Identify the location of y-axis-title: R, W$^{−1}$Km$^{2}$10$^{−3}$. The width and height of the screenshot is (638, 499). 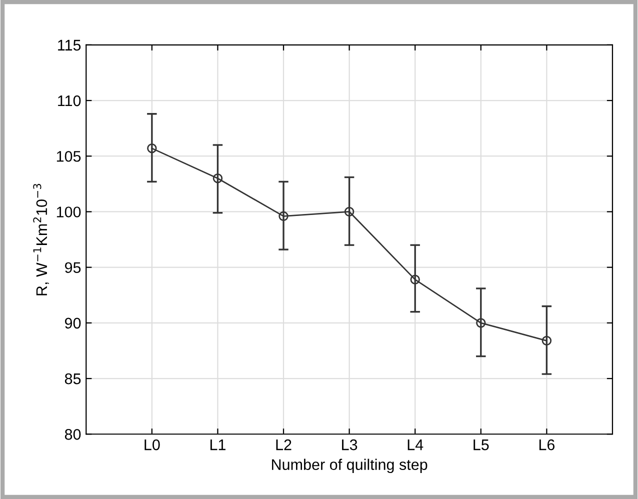
(41, 240).